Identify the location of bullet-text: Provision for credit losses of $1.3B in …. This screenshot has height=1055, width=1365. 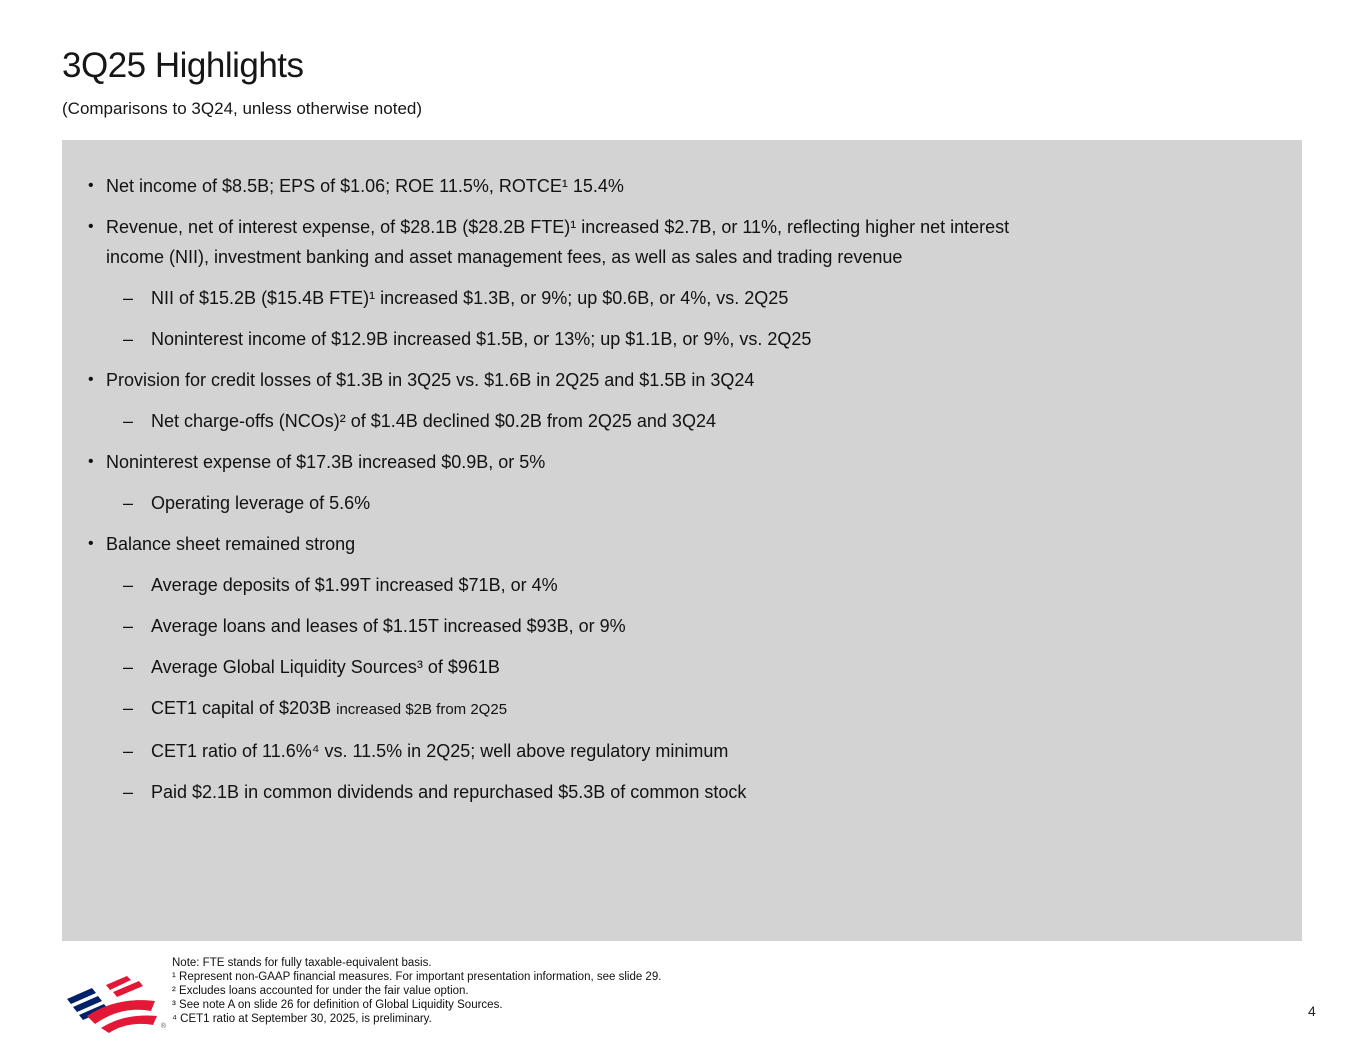
(430, 380).